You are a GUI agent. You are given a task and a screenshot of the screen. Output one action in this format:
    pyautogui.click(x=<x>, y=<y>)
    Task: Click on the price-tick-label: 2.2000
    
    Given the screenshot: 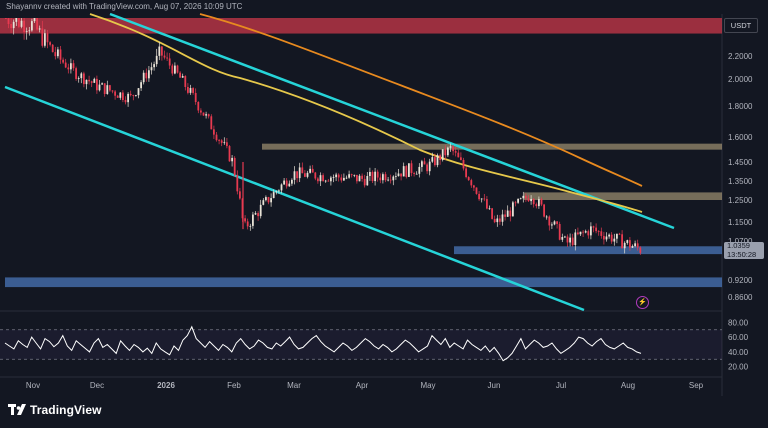 What is the action you would take?
    pyautogui.click(x=740, y=56)
    